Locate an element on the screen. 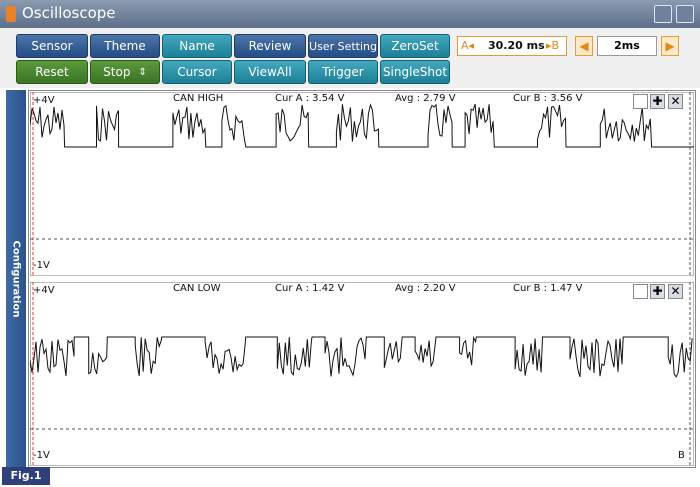 This screenshot has width=700, height=487. figure-label: Fig.1 is located at coordinates (26, 476).